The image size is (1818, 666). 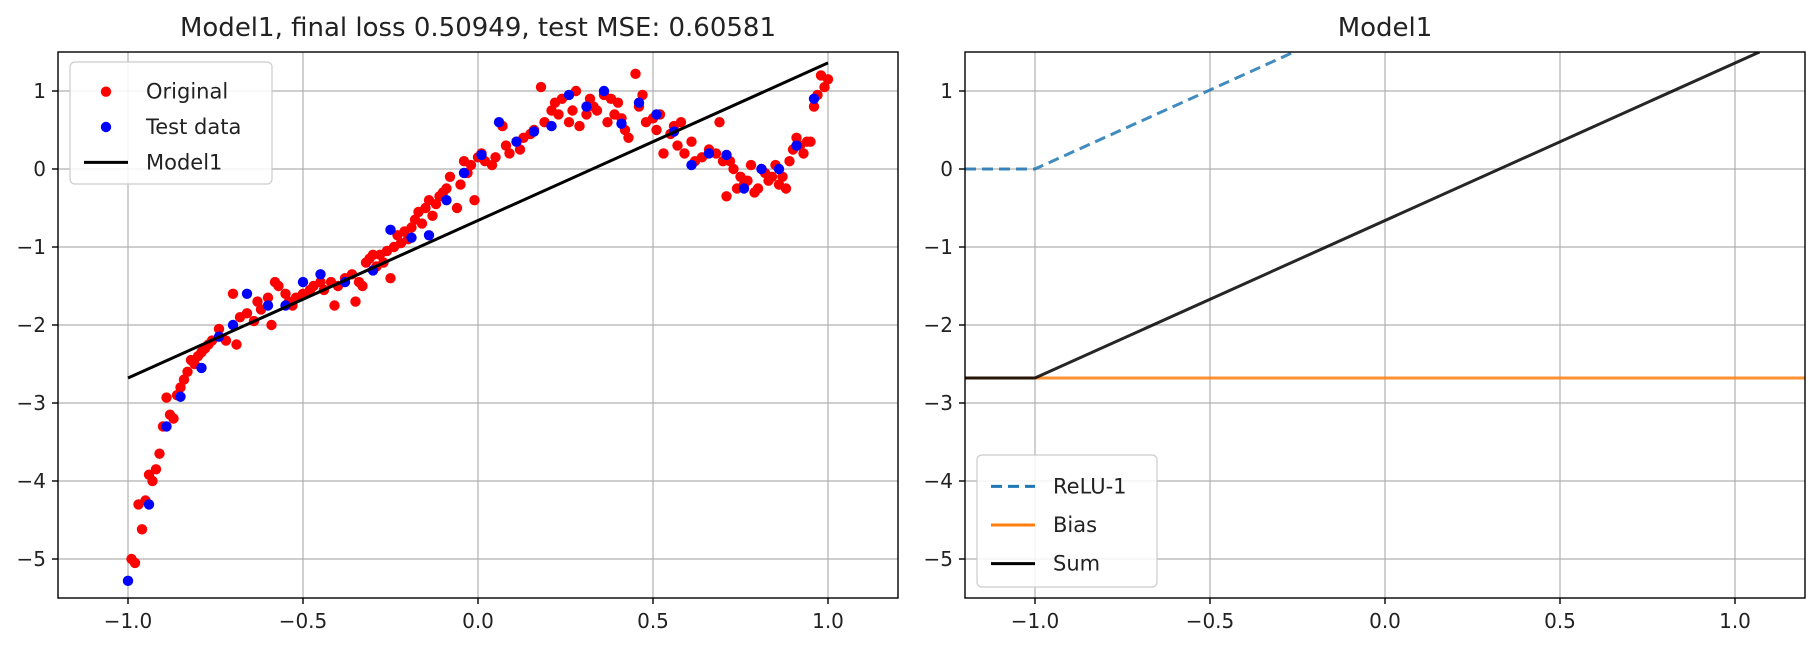 What do you see at coordinates (106, 91) in the screenshot?
I see `legend-marker-original` at bounding box center [106, 91].